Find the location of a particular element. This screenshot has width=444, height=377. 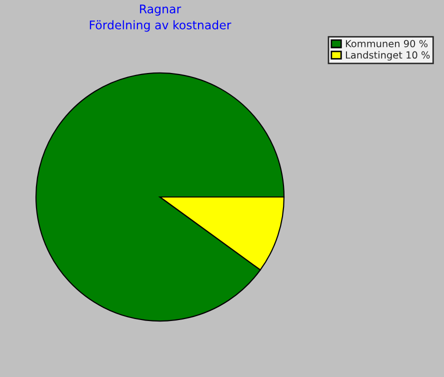

chart-title: Ragnar is located at coordinates (161, 10).